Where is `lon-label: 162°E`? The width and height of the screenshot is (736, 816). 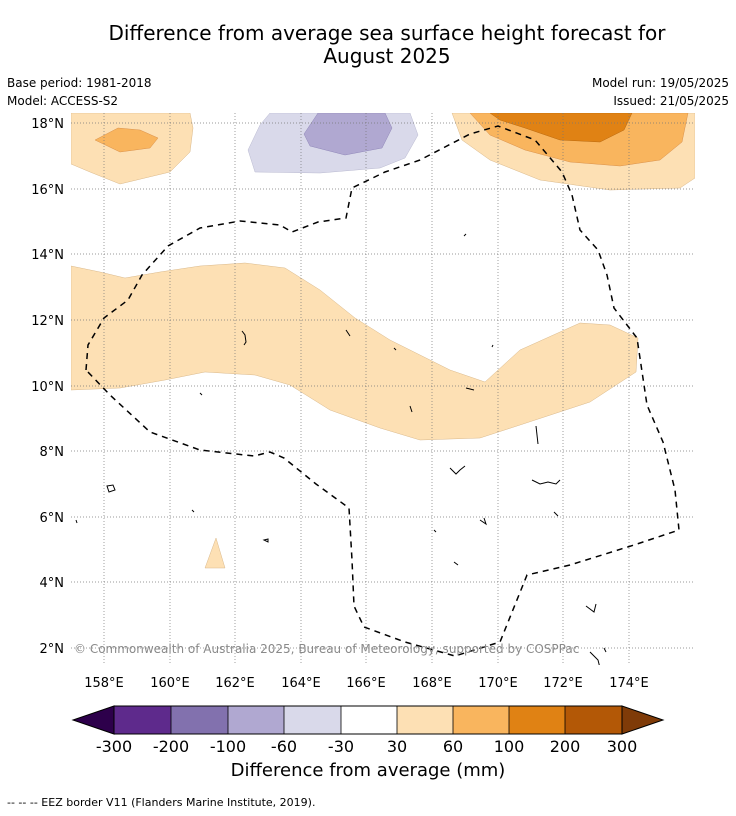
lon-label: 162°E is located at coordinates (235, 683).